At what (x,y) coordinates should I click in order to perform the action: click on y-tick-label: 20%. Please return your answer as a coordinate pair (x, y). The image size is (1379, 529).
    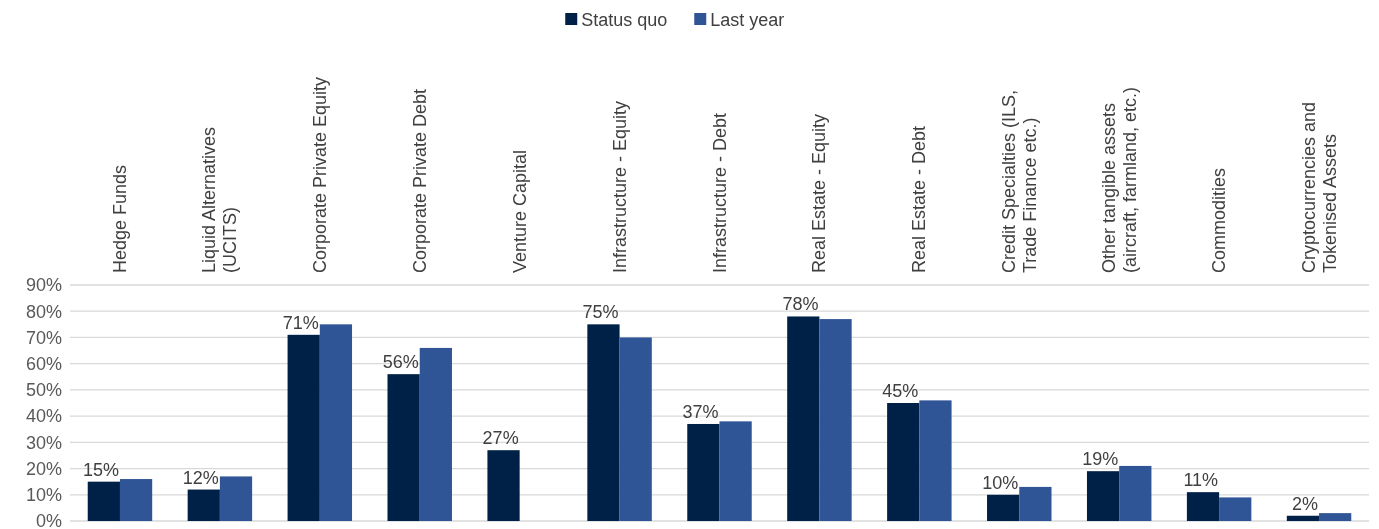
    Looking at the image, I should click on (43, 468).